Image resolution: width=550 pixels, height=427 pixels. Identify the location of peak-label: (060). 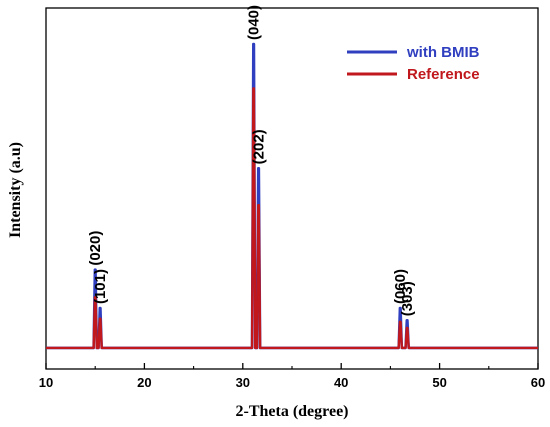
(400, 286).